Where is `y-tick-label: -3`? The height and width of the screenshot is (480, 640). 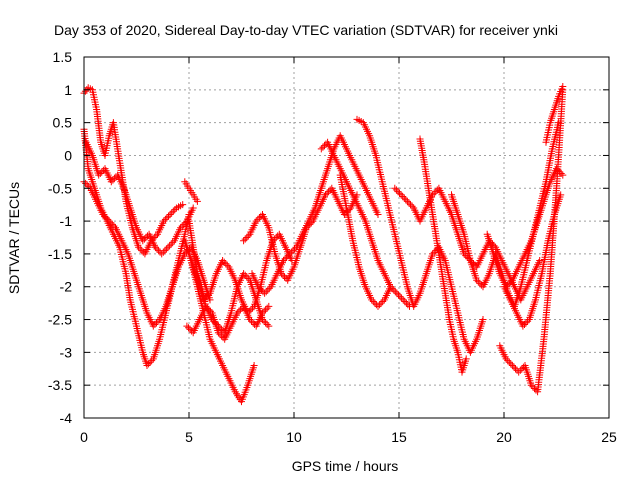
y-tick-label: -3 is located at coordinates (66, 352).